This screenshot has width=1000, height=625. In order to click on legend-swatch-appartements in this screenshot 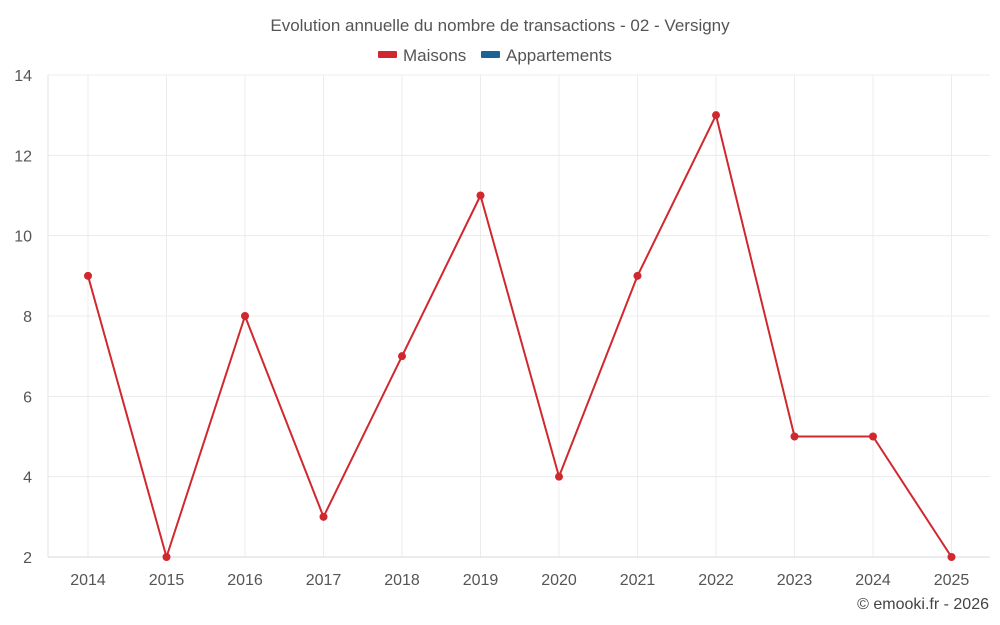, I will do `click(490, 54)`.